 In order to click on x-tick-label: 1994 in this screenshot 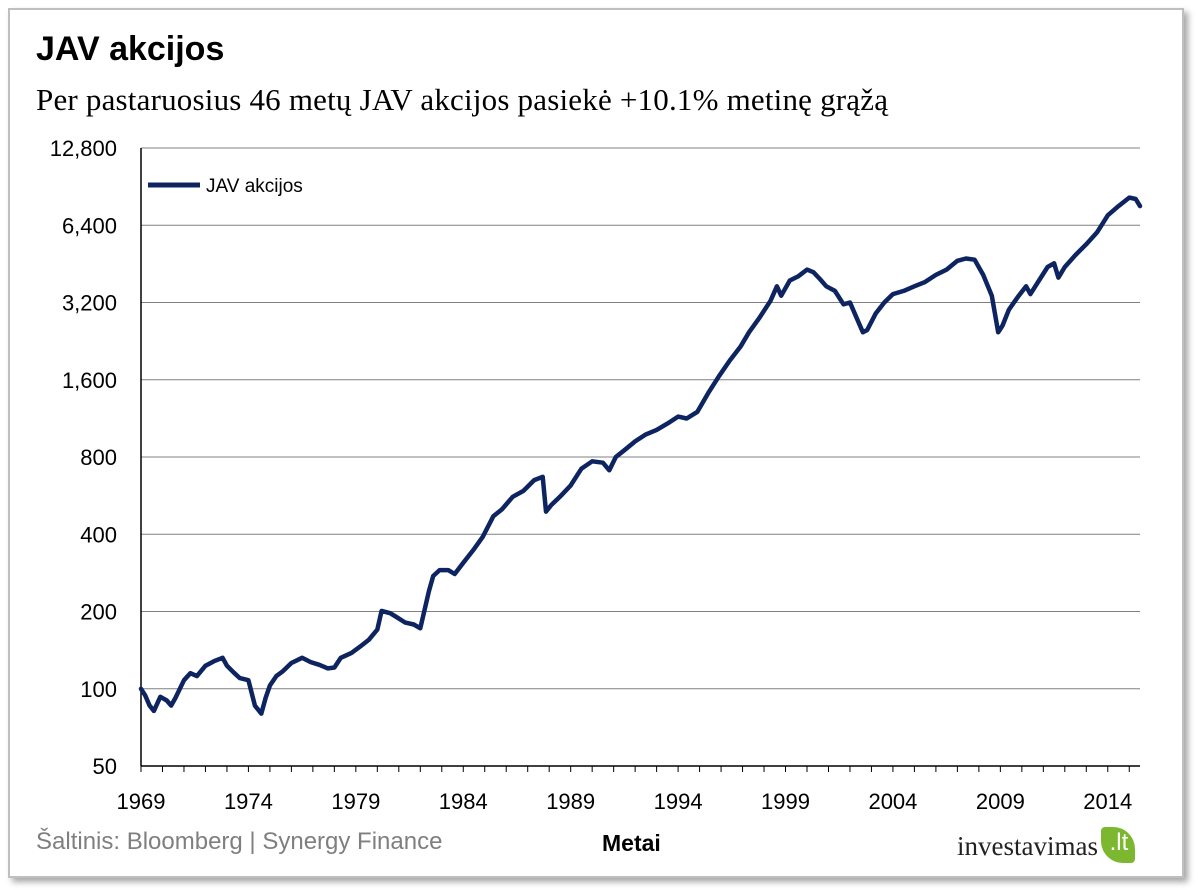, I will do `click(678, 801)`.